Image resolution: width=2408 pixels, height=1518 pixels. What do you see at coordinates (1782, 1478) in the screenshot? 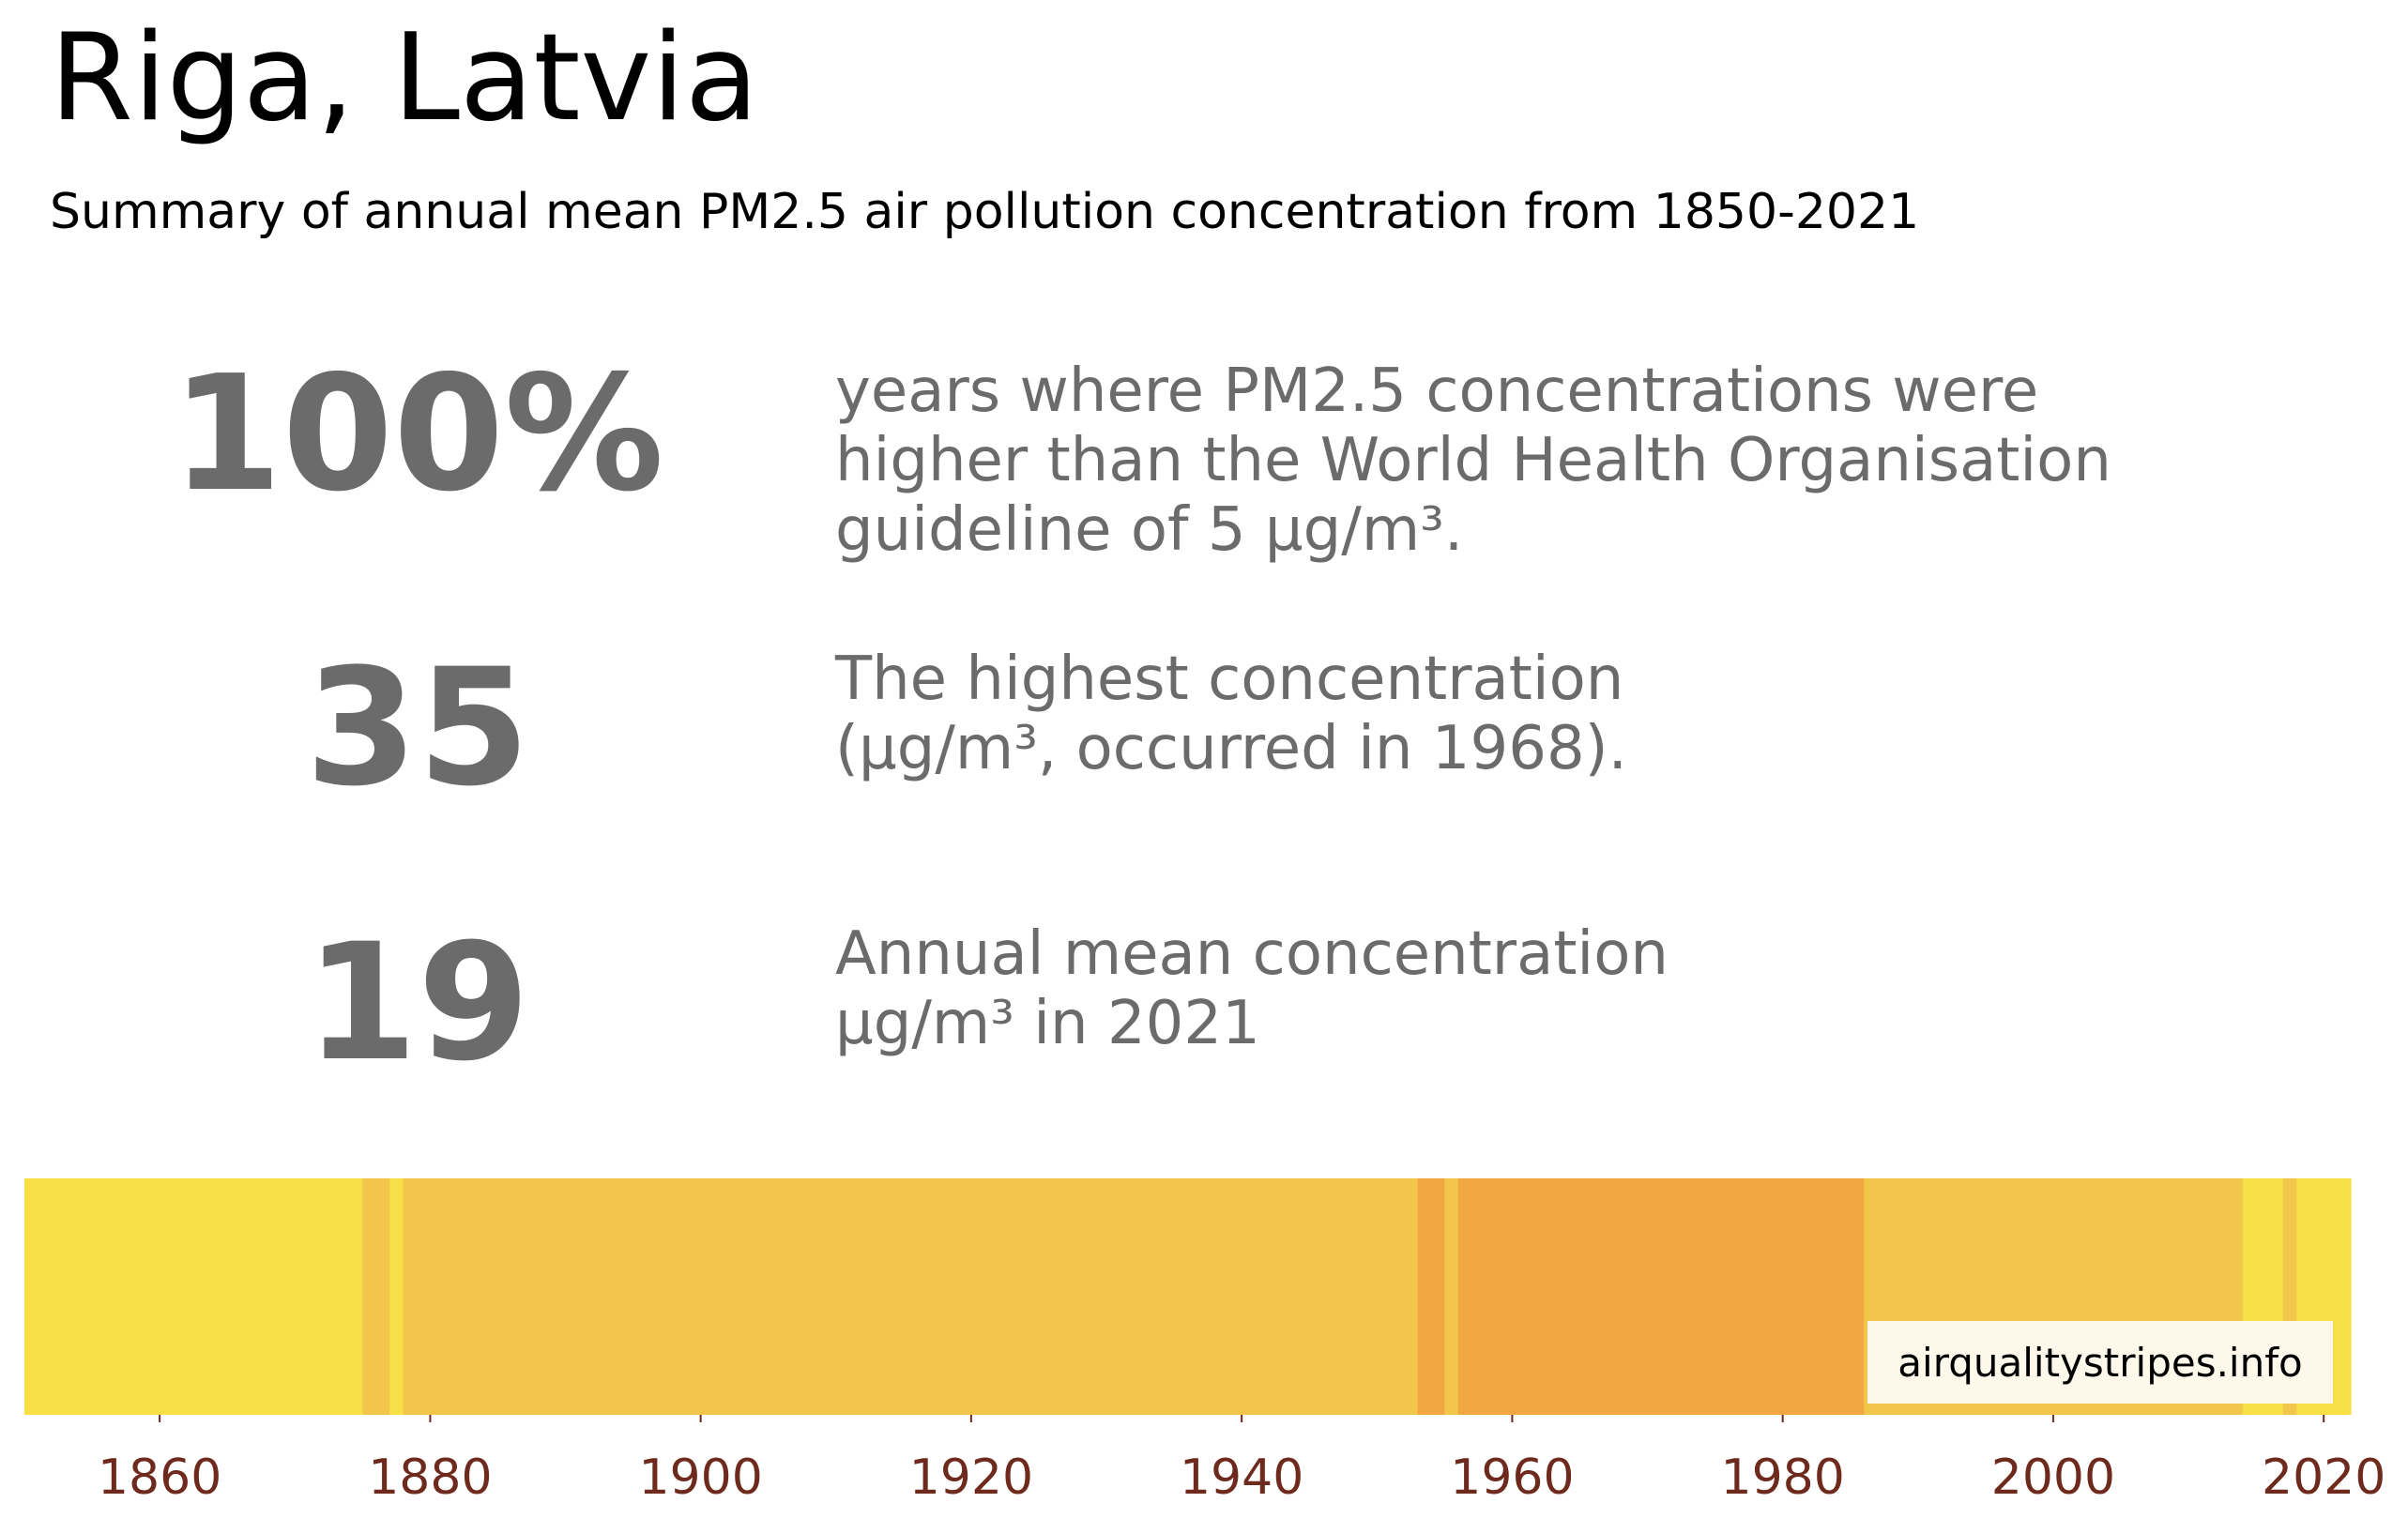
I see `x-tick-label-1980: 1980` at bounding box center [1782, 1478].